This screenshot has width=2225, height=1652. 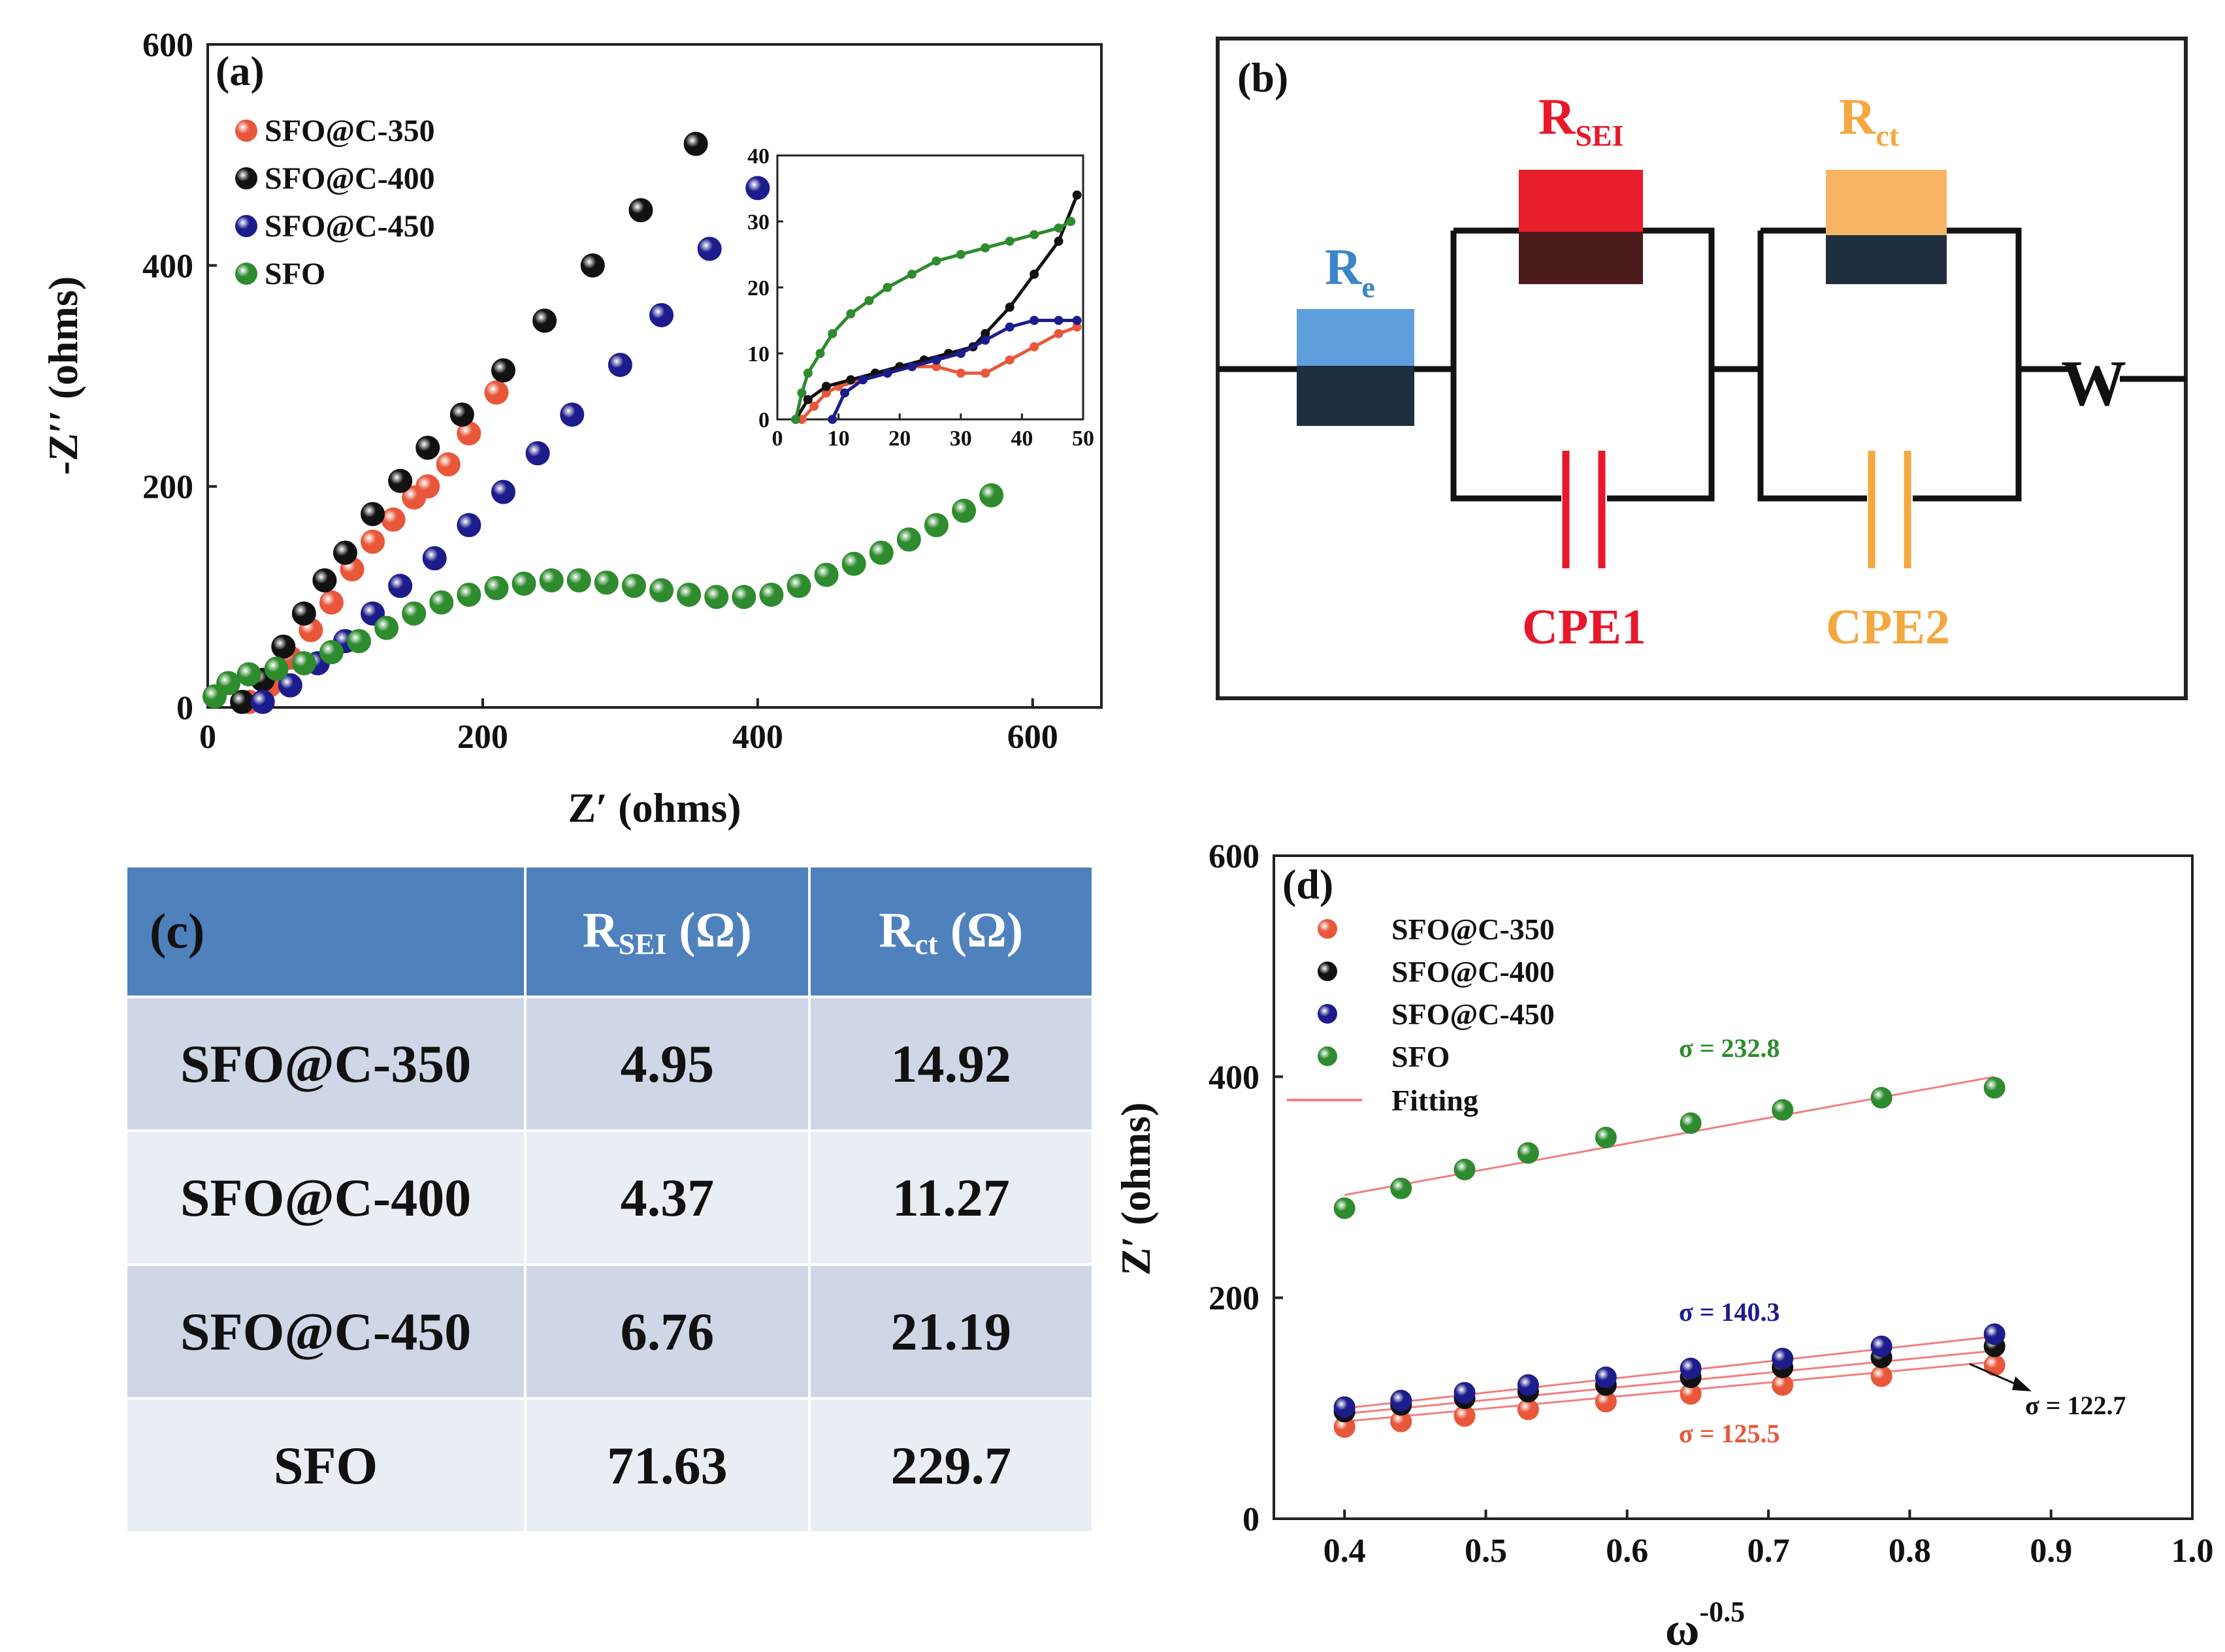 I want to click on legend-label-sfo: SFO, so click(x=1420, y=1056).